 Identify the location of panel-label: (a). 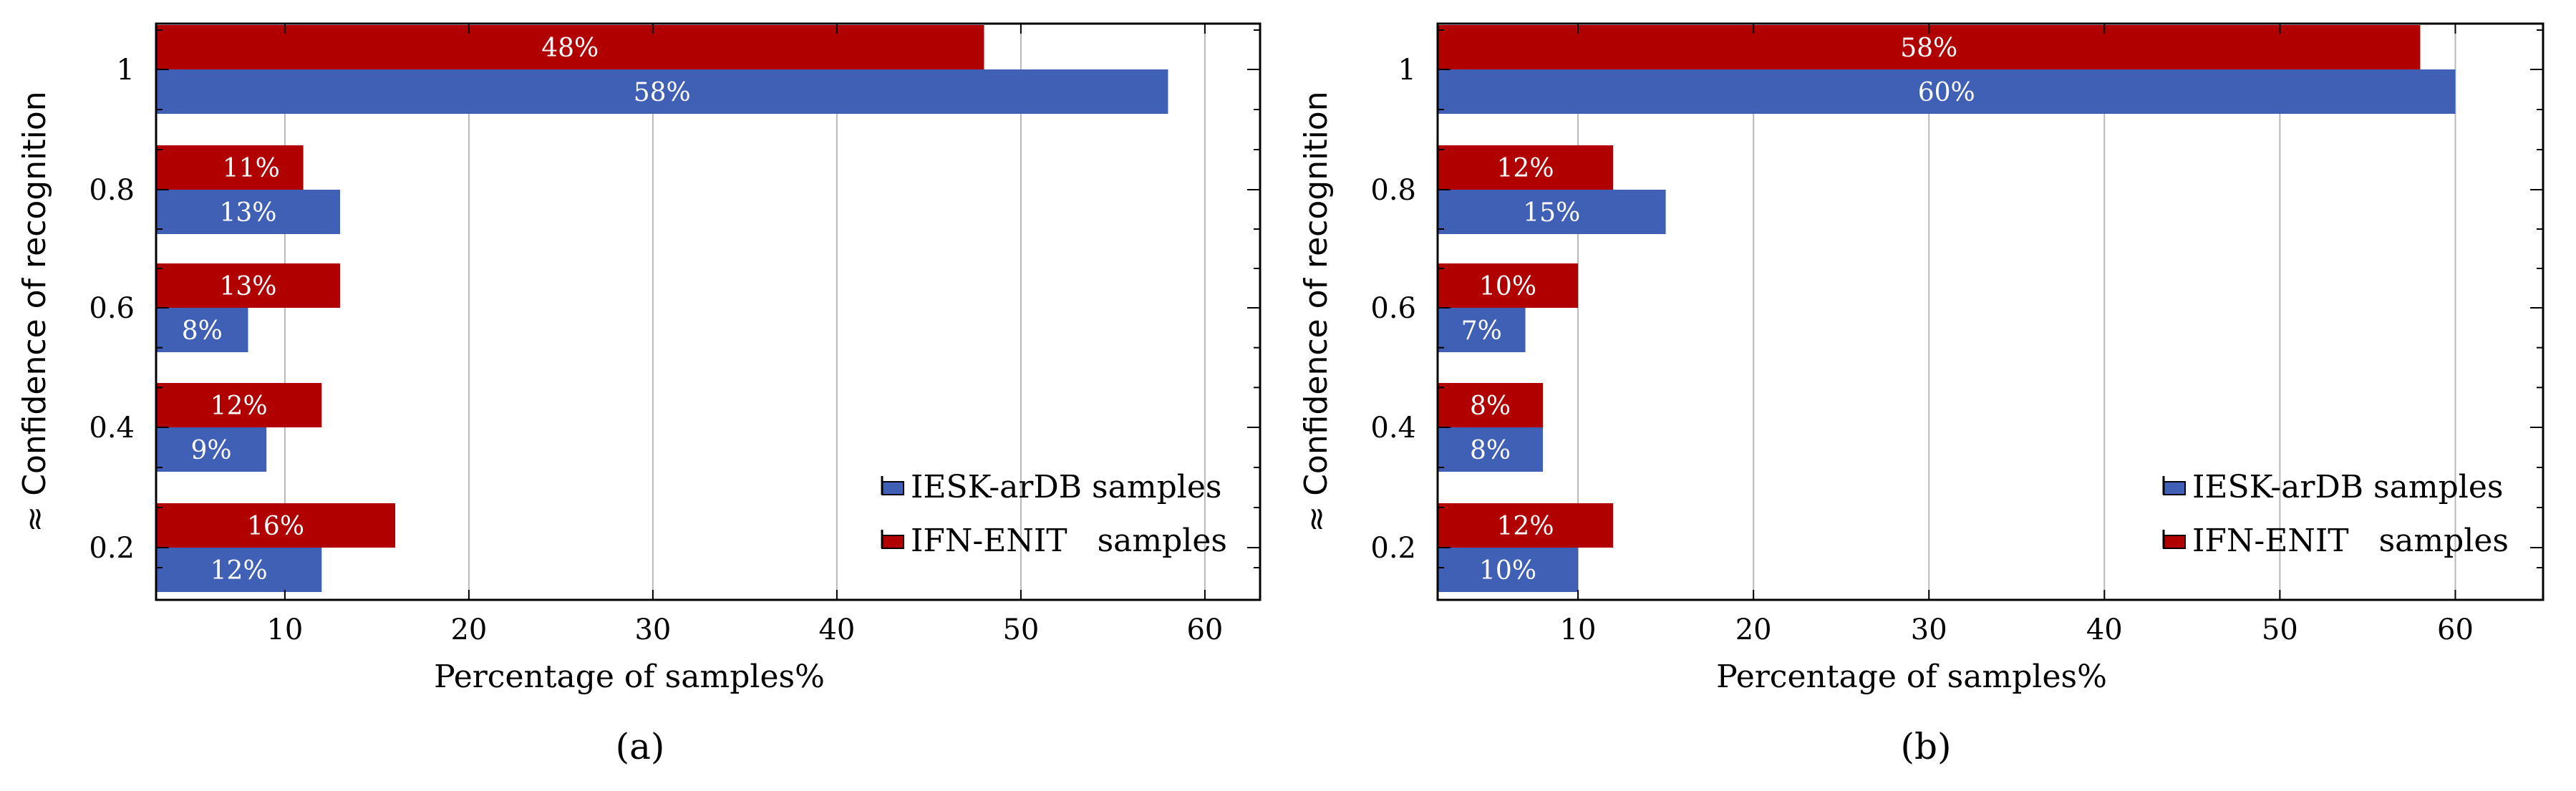
(641, 746).